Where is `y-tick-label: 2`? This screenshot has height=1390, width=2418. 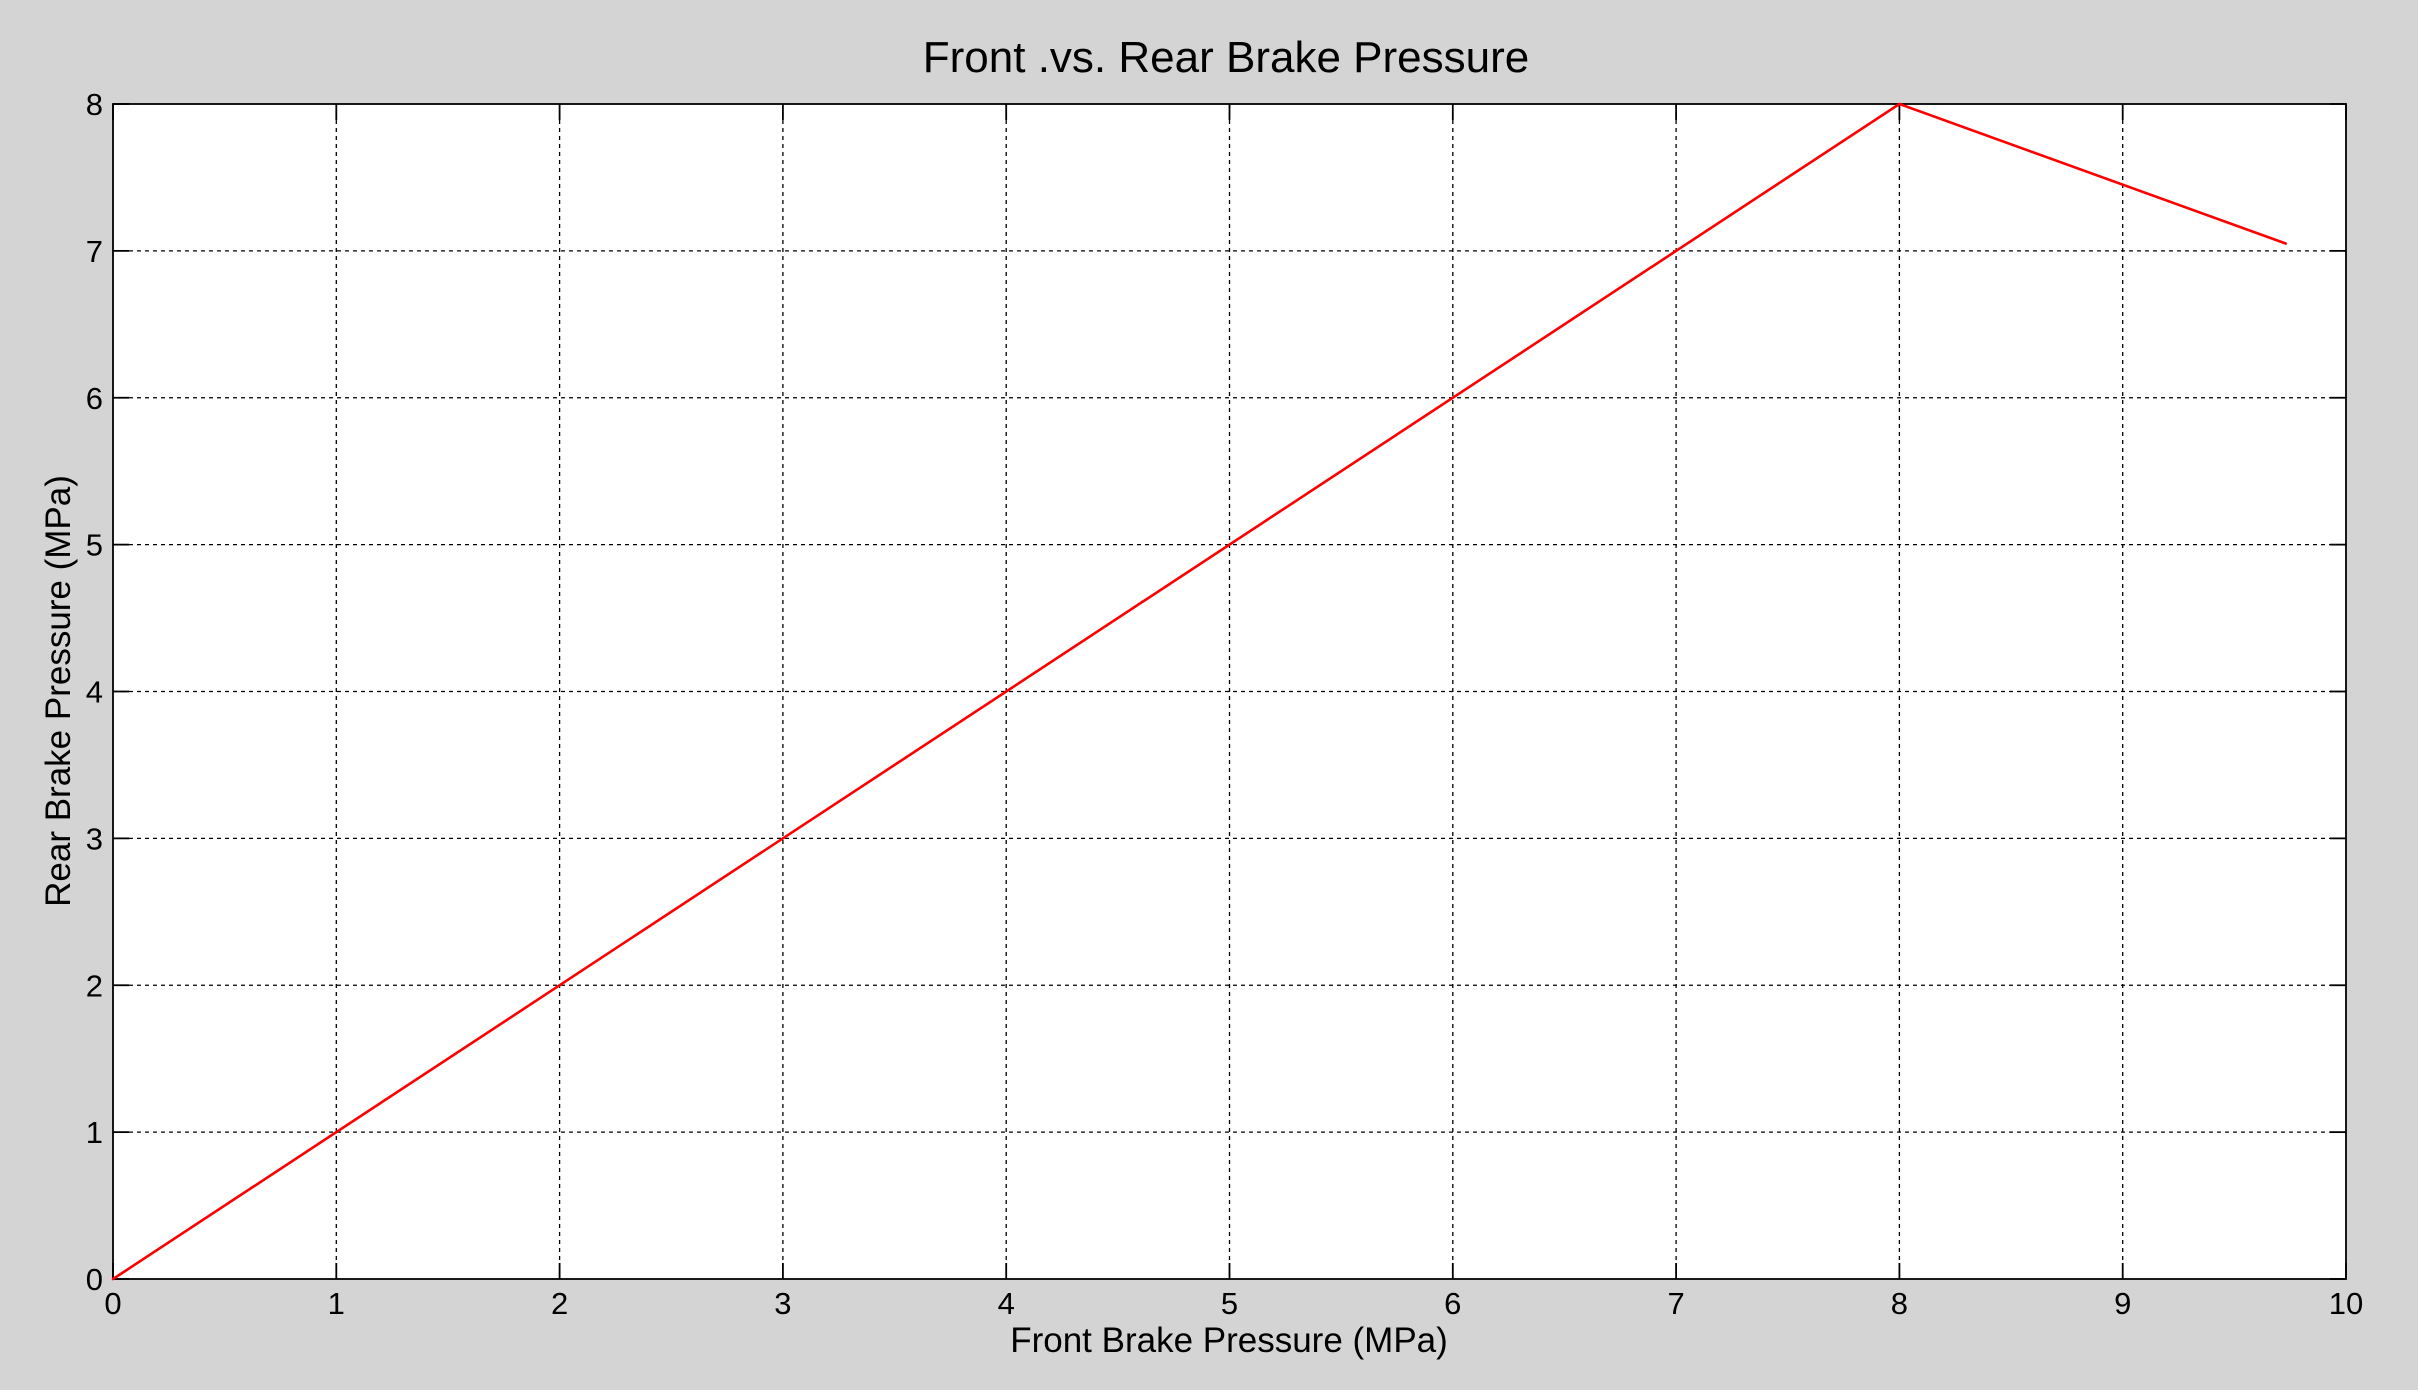 y-tick-label: 2 is located at coordinates (94, 985).